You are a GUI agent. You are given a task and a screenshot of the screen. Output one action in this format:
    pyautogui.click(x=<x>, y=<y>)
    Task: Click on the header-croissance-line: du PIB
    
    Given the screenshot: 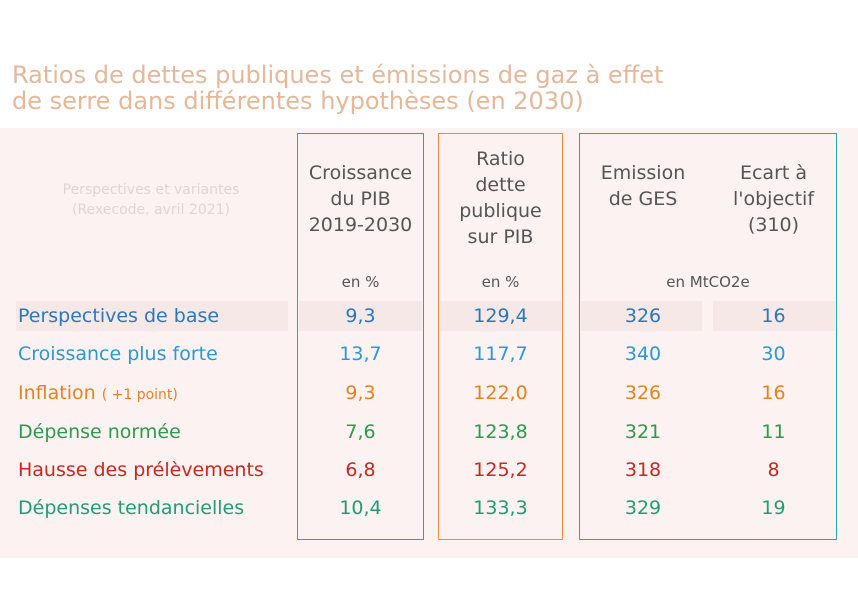 What is the action you would take?
    pyautogui.click(x=360, y=199)
    